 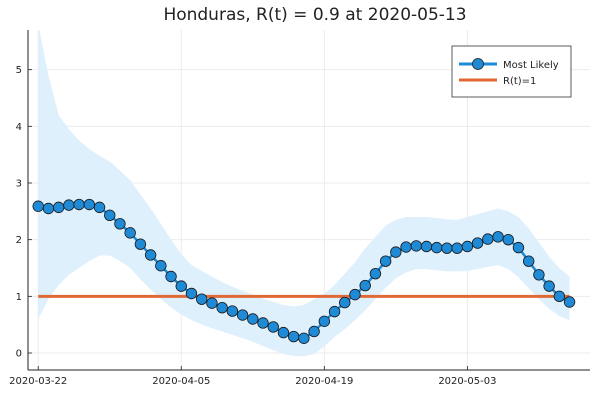 What do you see at coordinates (19, 70) in the screenshot?
I see `y-tick-label: 5` at bounding box center [19, 70].